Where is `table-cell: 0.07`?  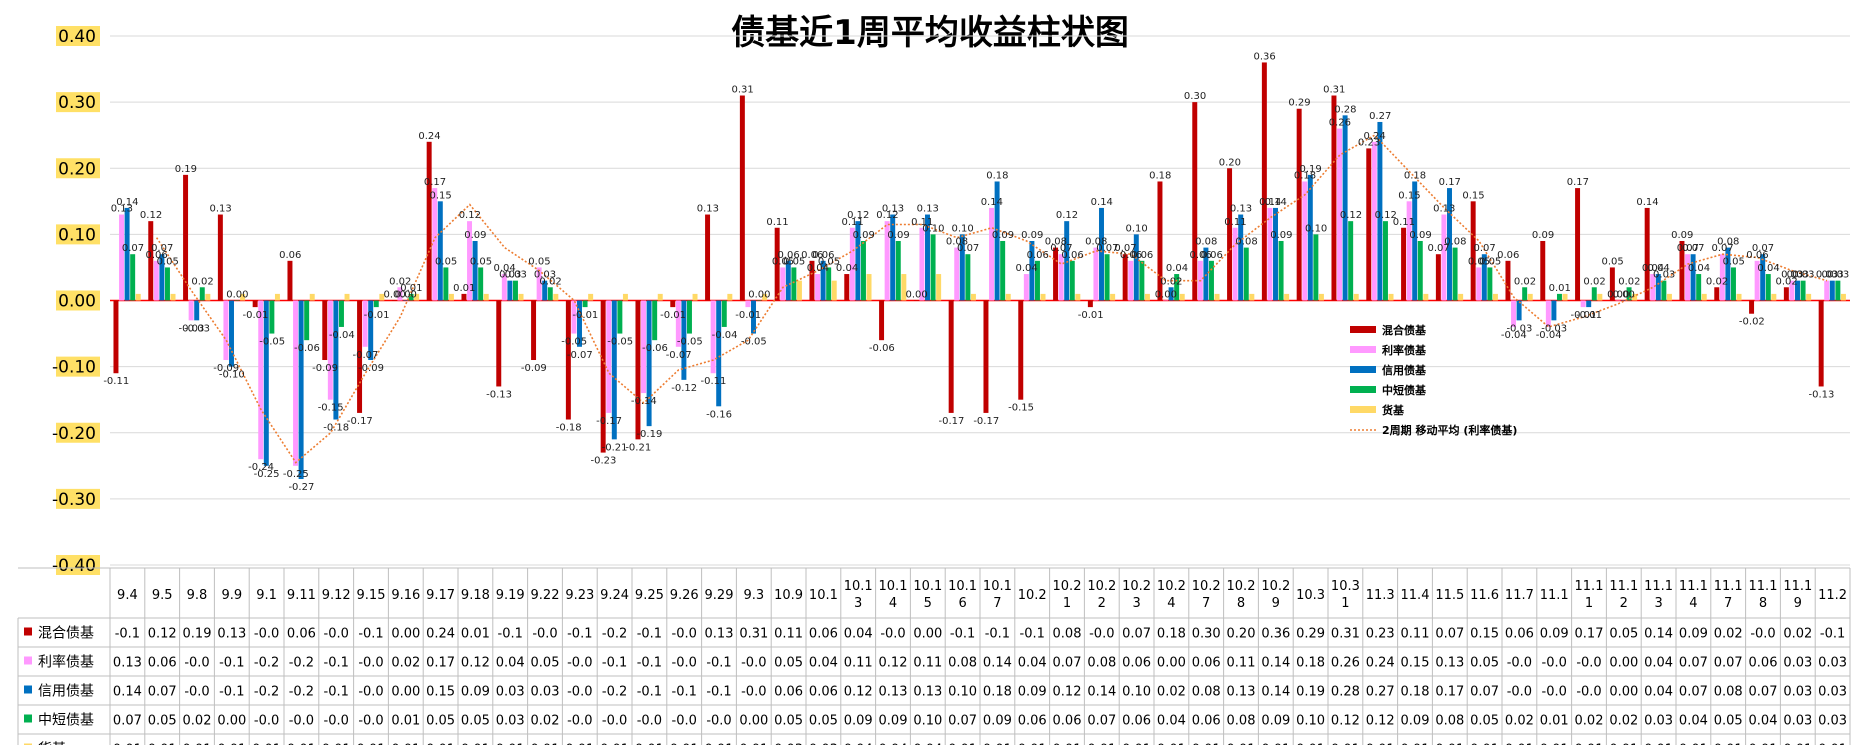
table-cell: 0.07 is located at coordinates (1101, 721).